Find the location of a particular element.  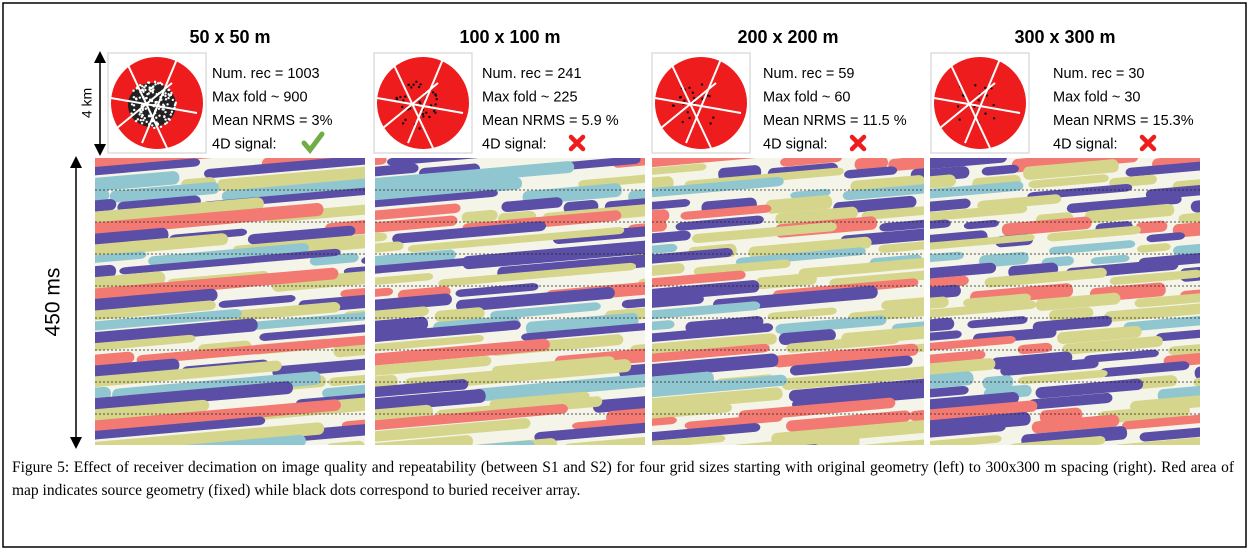

signal-check is located at coordinates (313, 142).